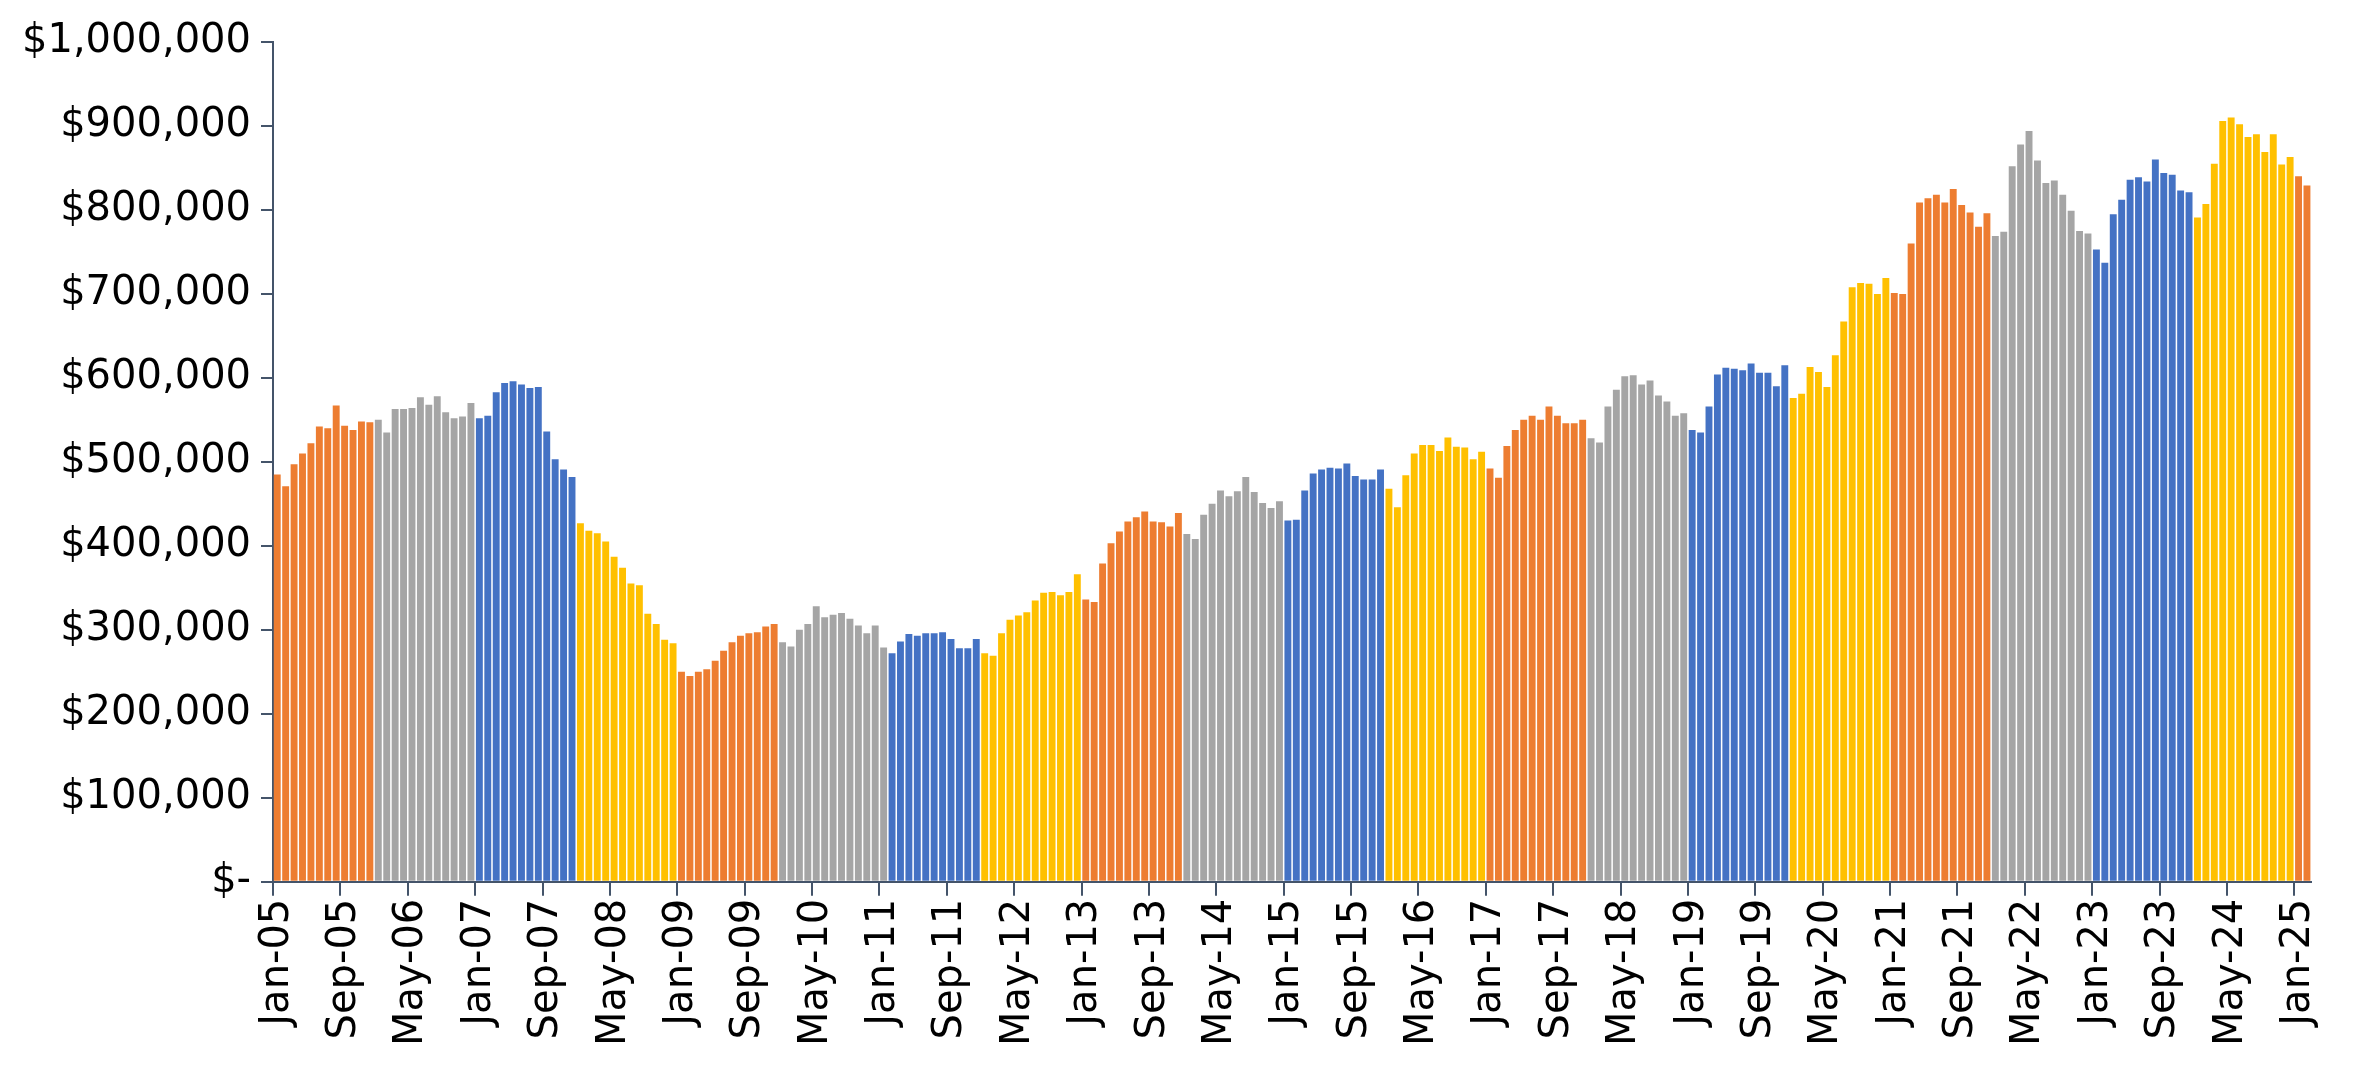  I want to click on x-tick-label: Sep-17, so click(1553, 969).